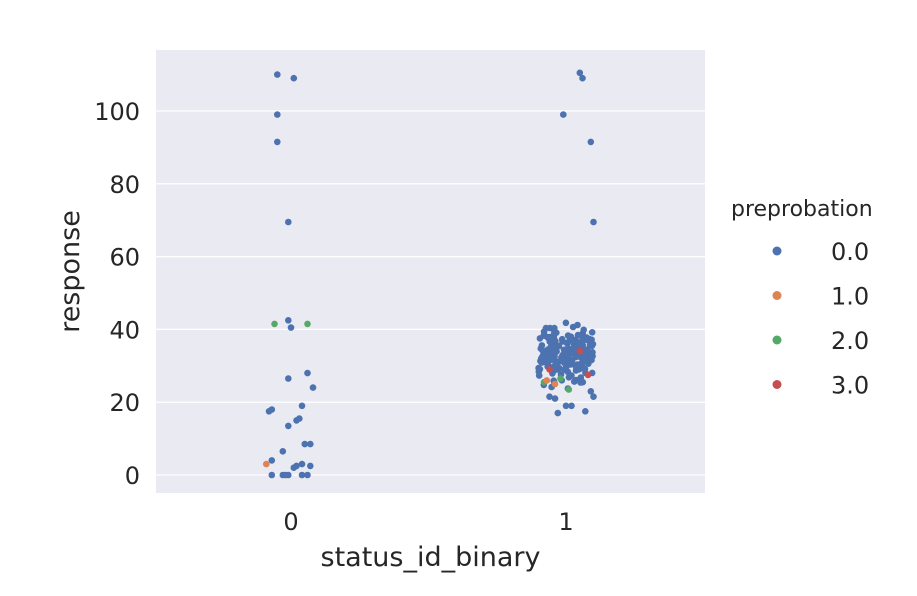  I want to click on legend-label: 1.0, so click(850, 297).